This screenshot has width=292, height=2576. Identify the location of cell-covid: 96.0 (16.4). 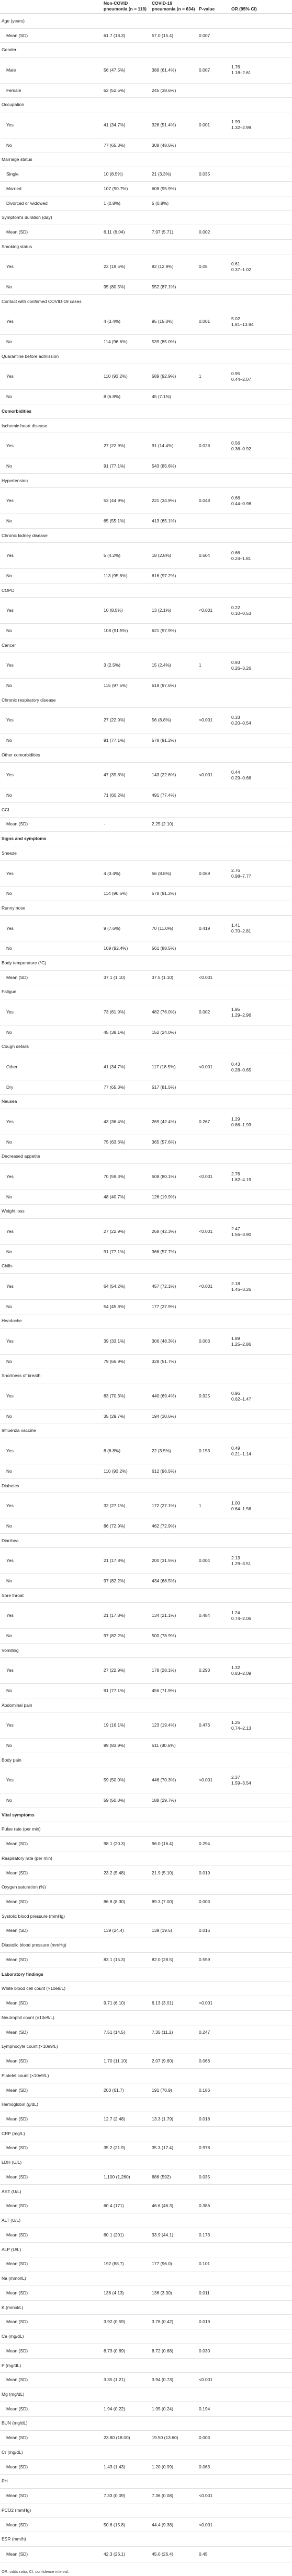
(173, 1843).